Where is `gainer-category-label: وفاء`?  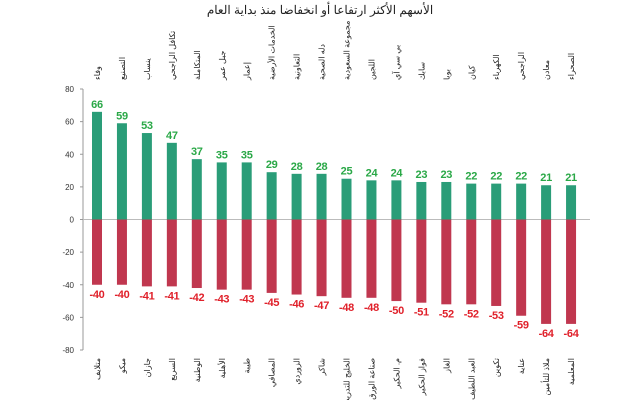 gainer-category-label: وفاء is located at coordinates (97, 73).